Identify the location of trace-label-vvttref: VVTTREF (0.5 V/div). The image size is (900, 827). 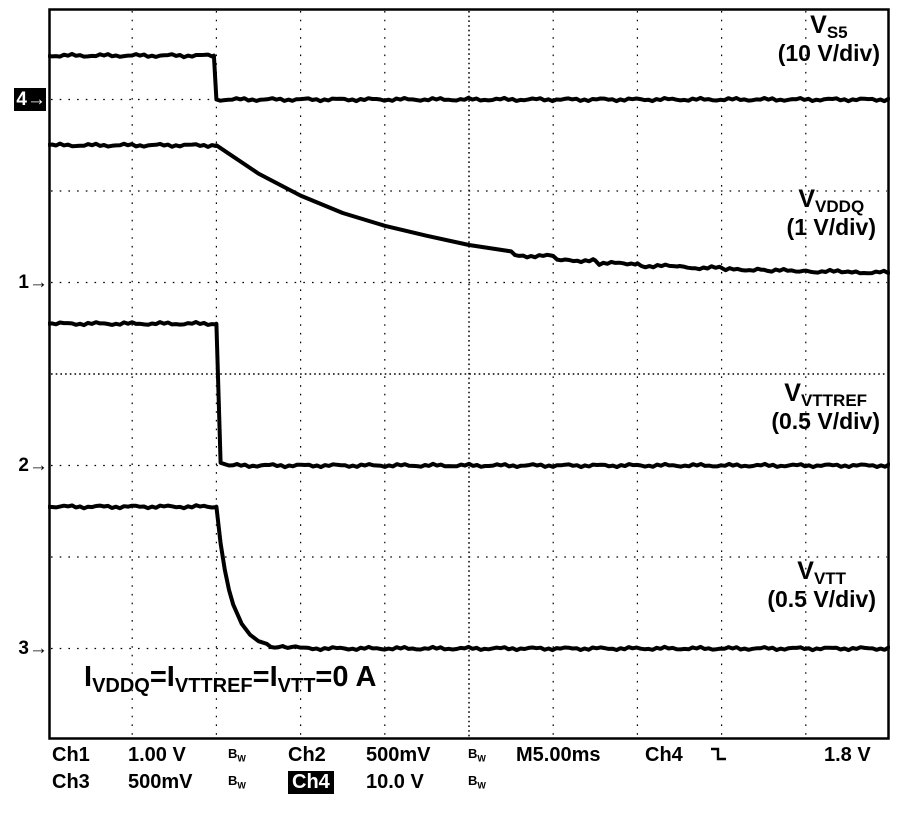
(825, 407).